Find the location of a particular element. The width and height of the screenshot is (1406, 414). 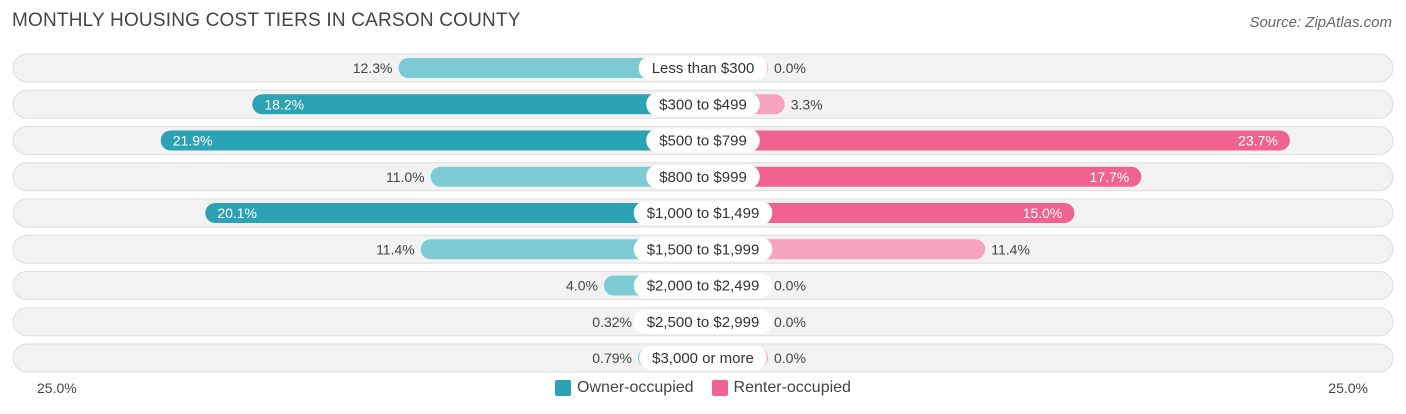

axis-right-label: 25.0% is located at coordinates (1348, 388).